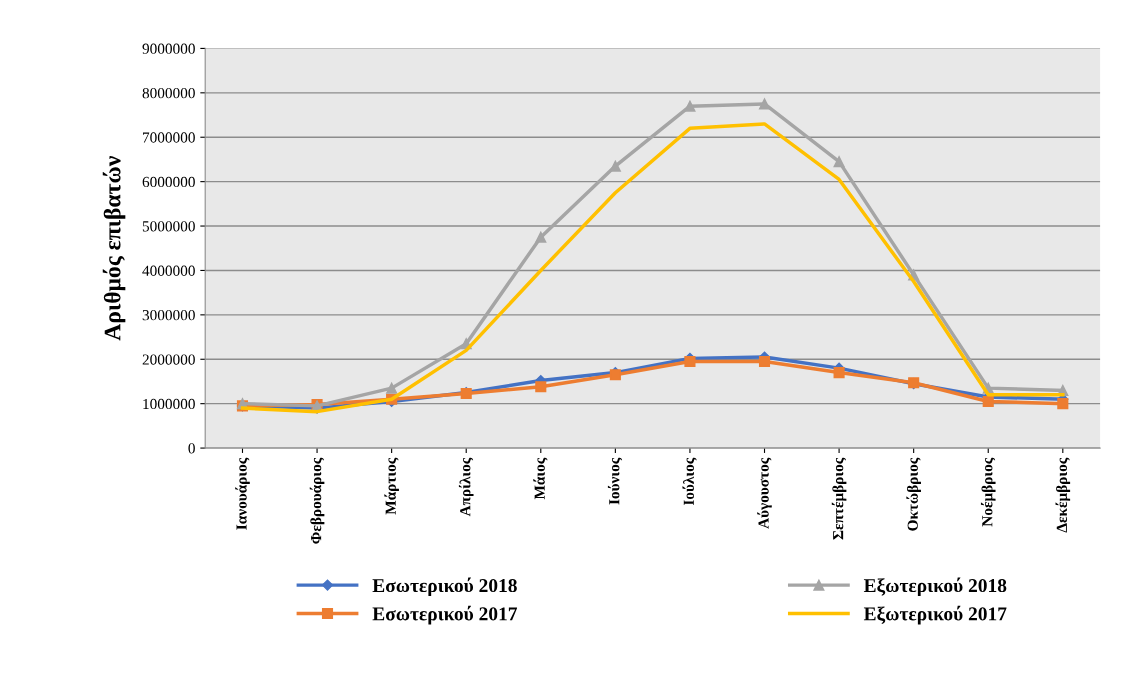 This screenshot has height=682, width=1140. What do you see at coordinates (168, 226) in the screenshot?
I see `y-tick-label: 5000000` at bounding box center [168, 226].